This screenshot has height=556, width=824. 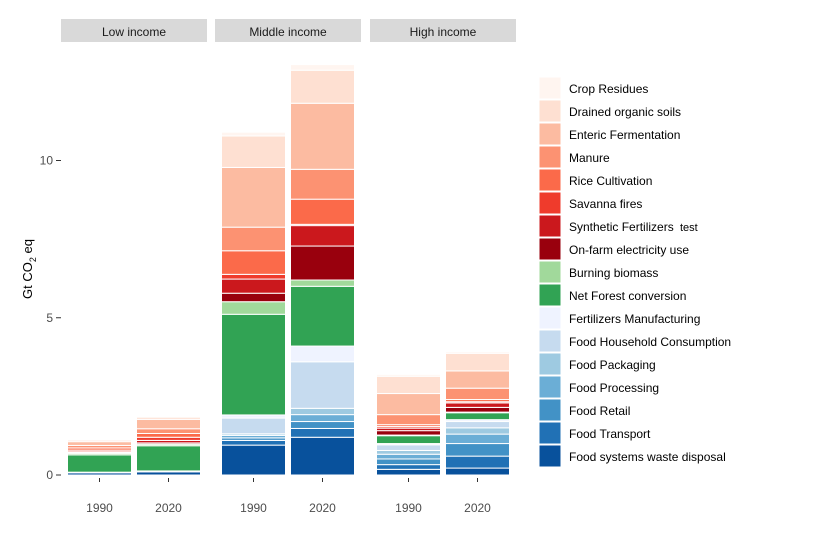 I want to click on legend-label: Food Packaging, so click(x=612, y=365).